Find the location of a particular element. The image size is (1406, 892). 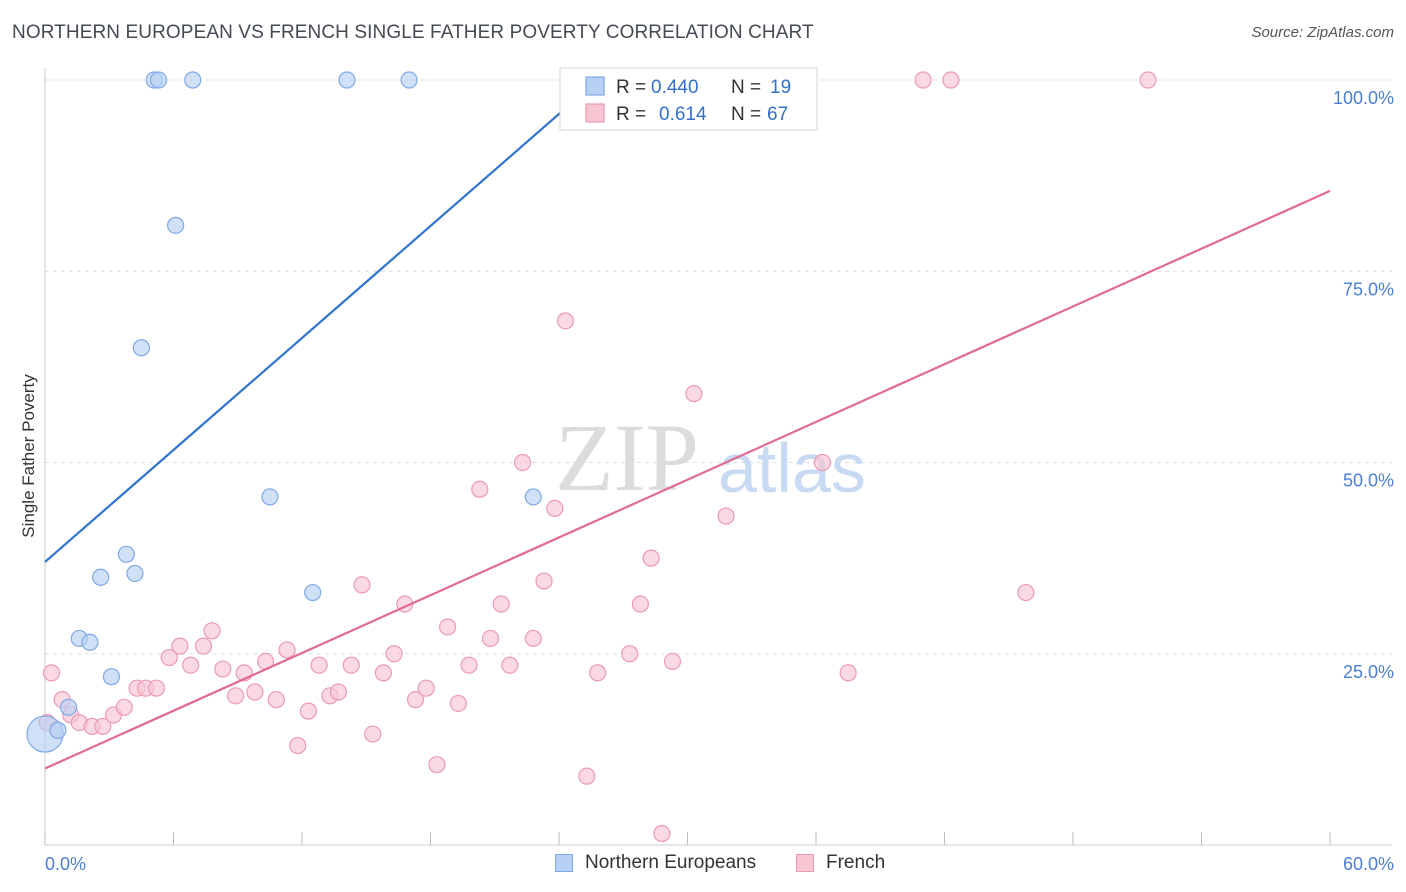

legend-n-label-2: N = is located at coordinates (746, 114).